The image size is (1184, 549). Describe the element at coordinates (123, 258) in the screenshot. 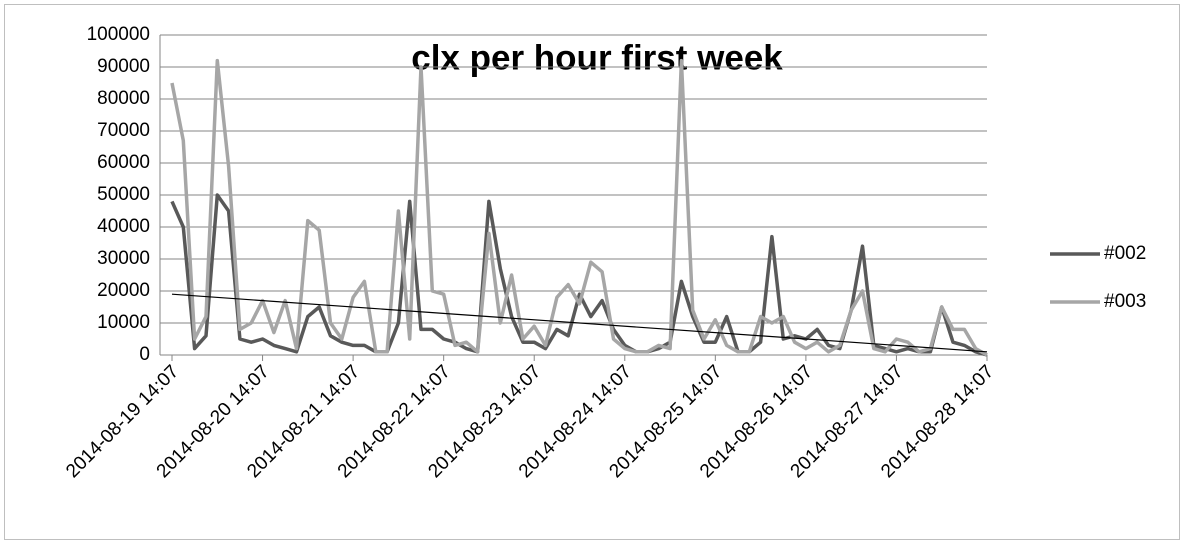

I see `y-tick-label: 30000` at that location.